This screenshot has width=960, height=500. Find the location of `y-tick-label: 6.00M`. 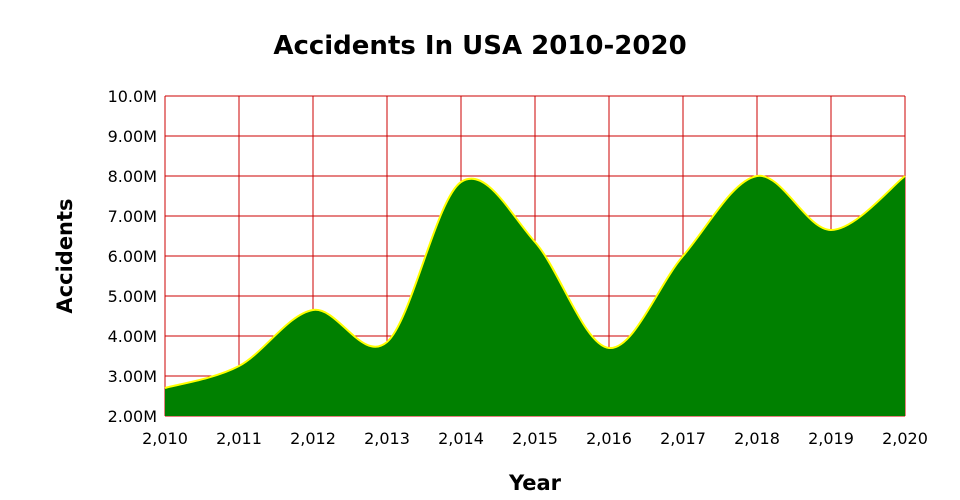

y-tick-label: 6.00M is located at coordinates (132, 256).